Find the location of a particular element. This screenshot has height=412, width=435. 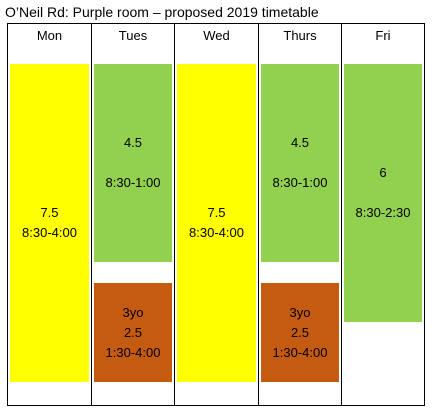

day-header: Mon is located at coordinates (49, 35).